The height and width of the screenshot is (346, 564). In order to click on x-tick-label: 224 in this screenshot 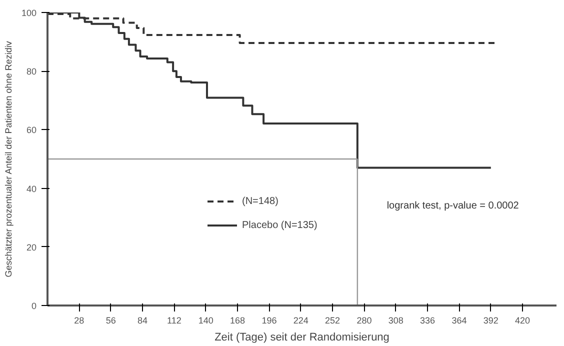, I will do `click(300, 321)`.